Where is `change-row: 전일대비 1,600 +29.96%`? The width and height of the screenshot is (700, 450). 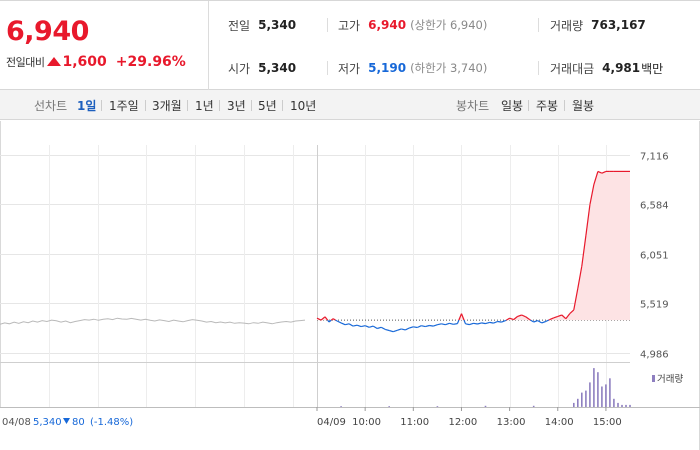 change-row: 전일대비 1,600 +29.96% is located at coordinates (96, 62).